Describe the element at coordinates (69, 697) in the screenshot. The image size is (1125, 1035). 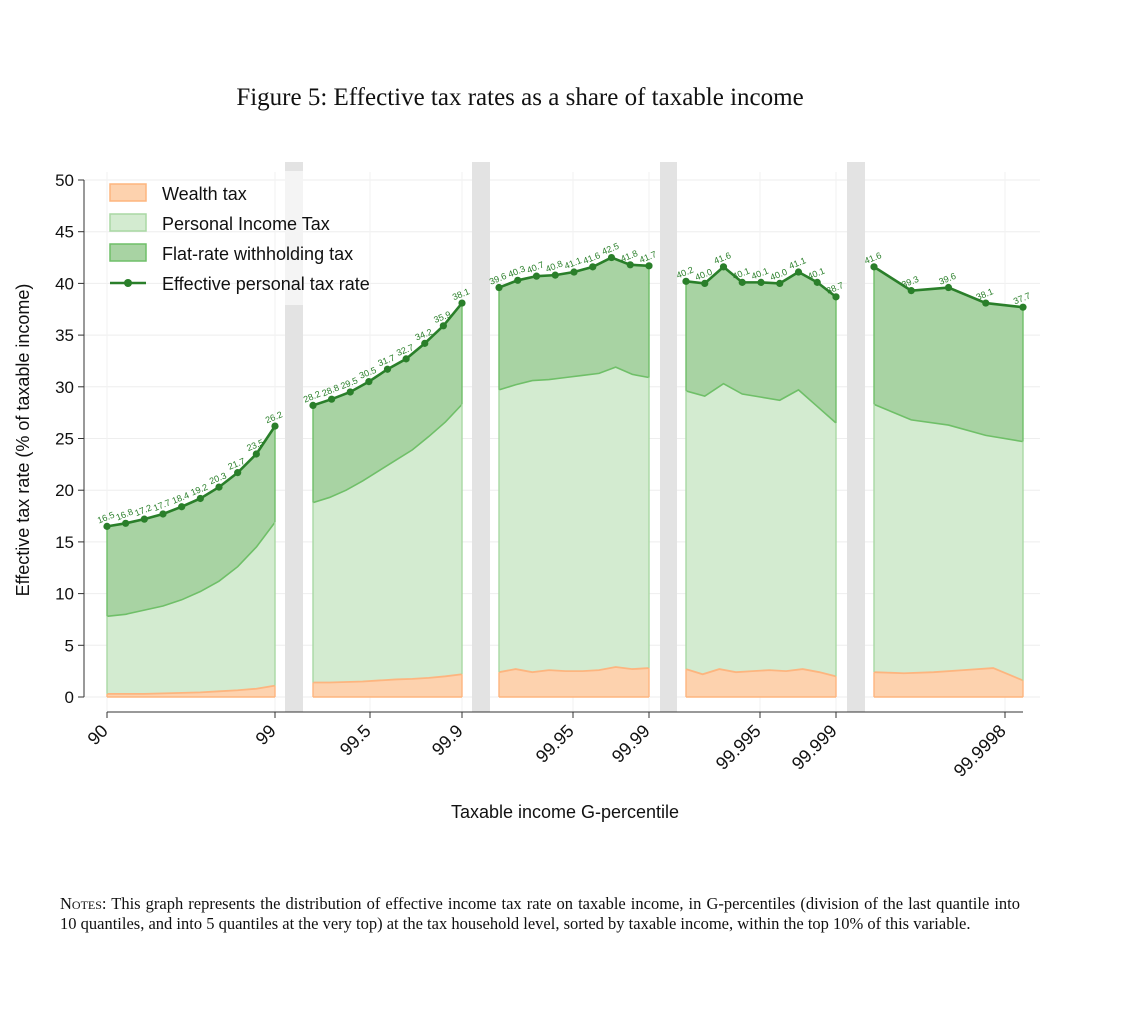
I see `y-tick-label: 0` at that location.